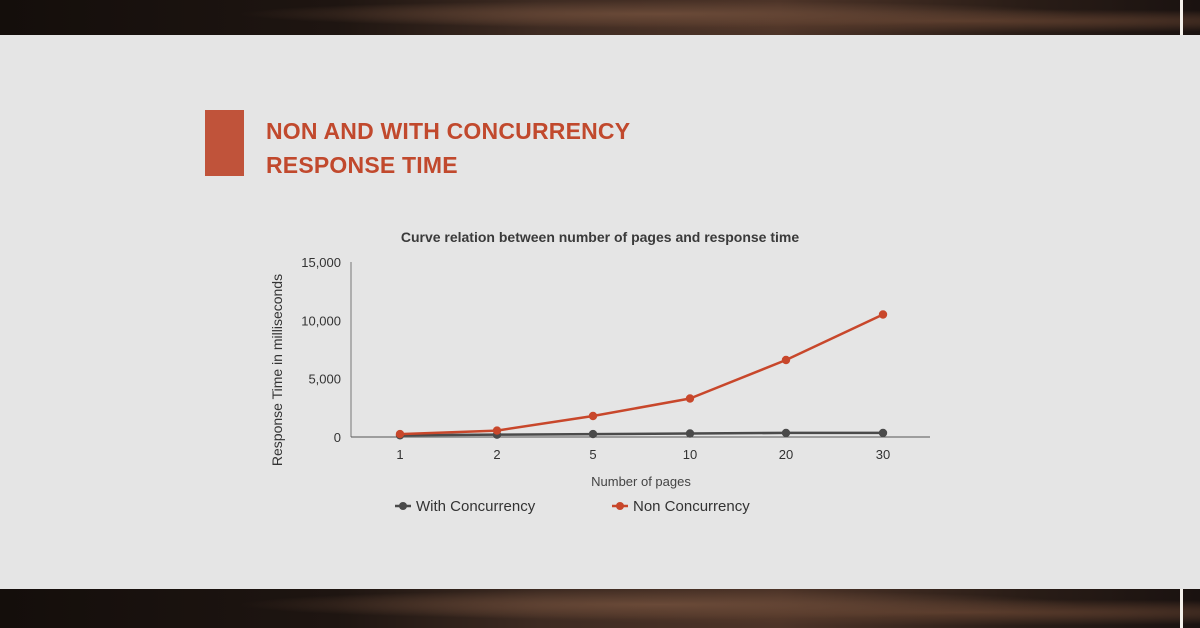  What do you see at coordinates (321, 320) in the screenshot?
I see `y-tick-label: 10,000` at bounding box center [321, 320].